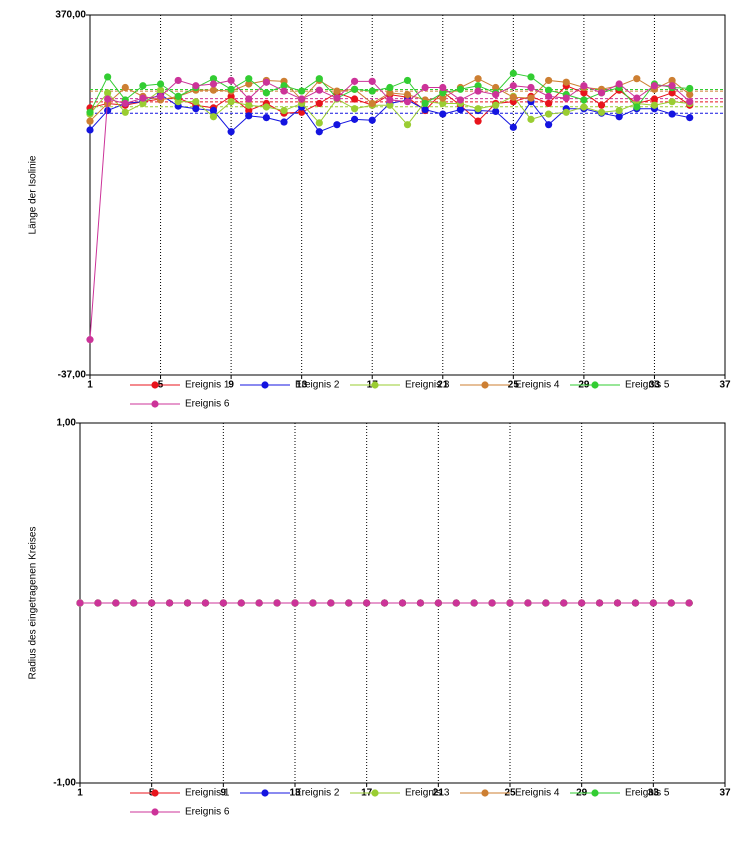 Image resolution: width=749 pixels, height=842 pixels. What do you see at coordinates (647, 385) in the screenshot?
I see `legend-label: Ereignis 5` at bounding box center [647, 385].